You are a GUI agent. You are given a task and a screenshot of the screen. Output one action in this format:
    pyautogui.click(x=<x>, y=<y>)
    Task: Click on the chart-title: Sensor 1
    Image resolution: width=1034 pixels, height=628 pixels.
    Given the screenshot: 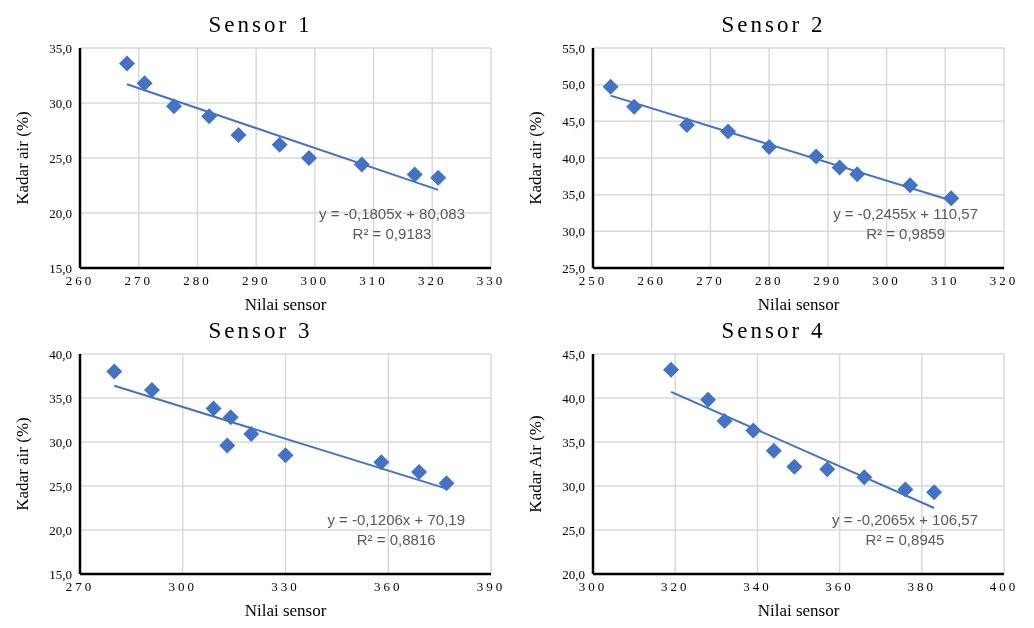 What is the action you would take?
    pyautogui.click(x=260, y=25)
    